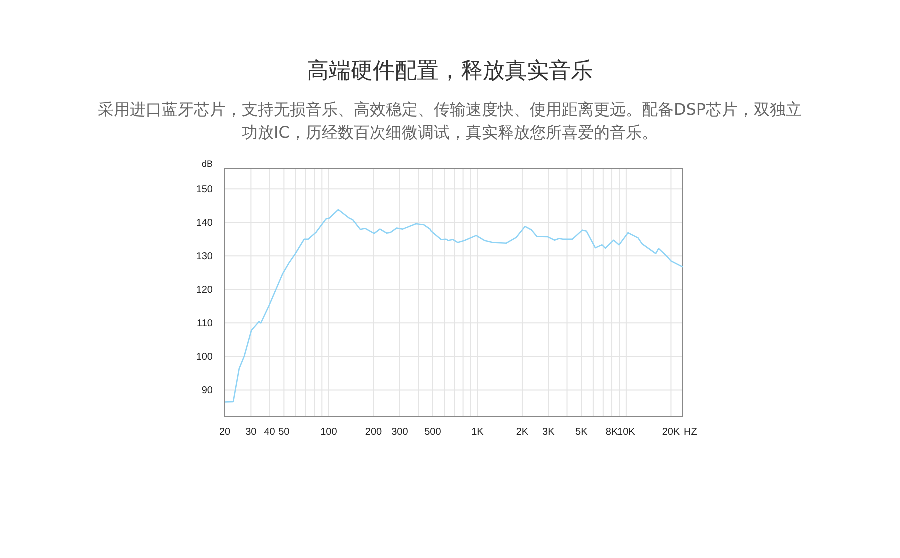 Image resolution: width=900 pixels, height=558 pixels. What do you see at coordinates (270, 432) in the screenshot?
I see `x-tick-label: 40` at bounding box center [270, 432].